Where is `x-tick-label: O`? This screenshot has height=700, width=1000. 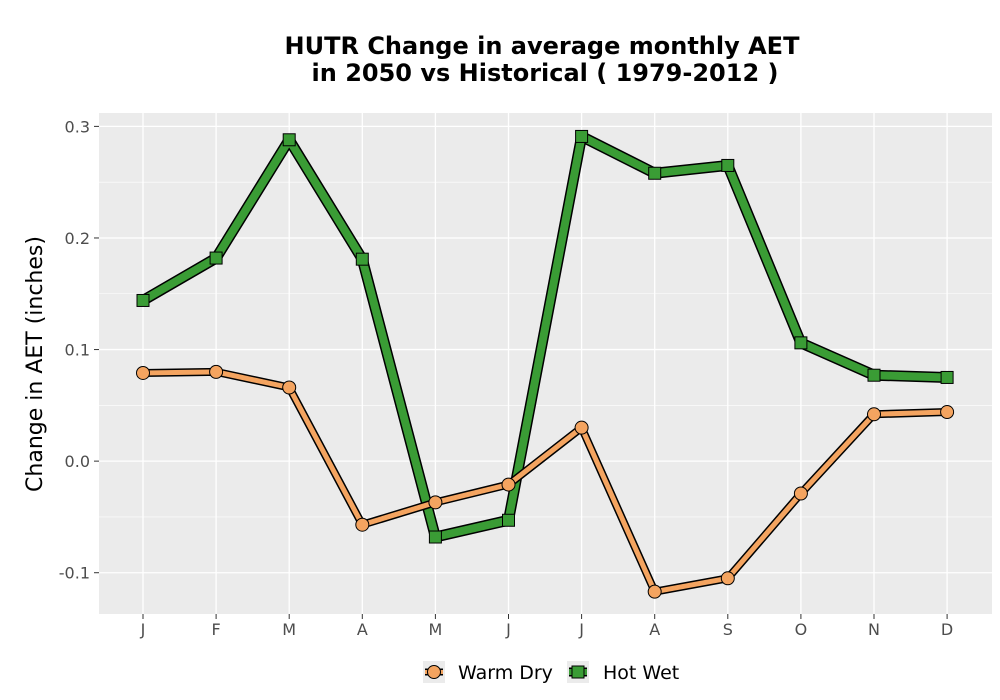 x-tick-label: O is located at coordinates (801, 629).